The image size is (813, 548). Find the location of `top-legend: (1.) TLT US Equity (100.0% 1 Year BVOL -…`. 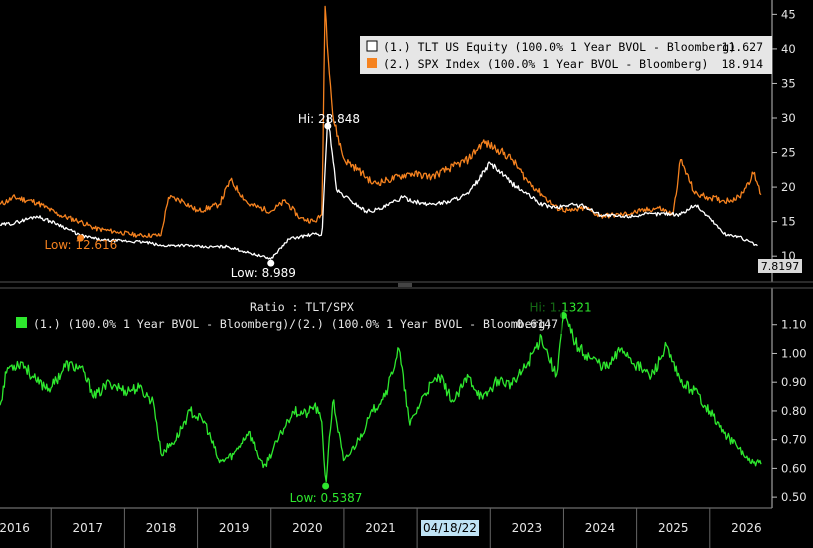

top-legend: (1.) TLT US Equity (100.0% 1 Year BVOL -… is located at coordinates (566, 55).